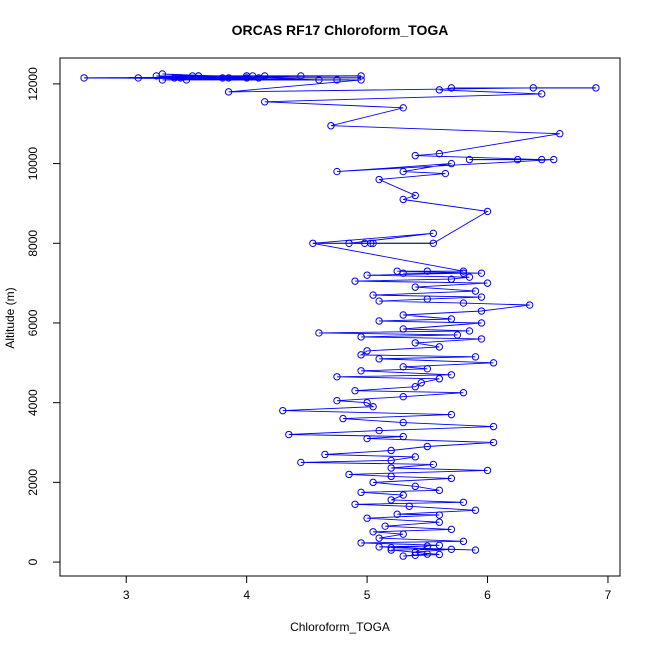 This screenshot has height=650, width=650. What do you see at coordinates (10, 317) in the screenshot?
I see `y-axis-label: Altitude (m)` at bounding box center [10, 317].